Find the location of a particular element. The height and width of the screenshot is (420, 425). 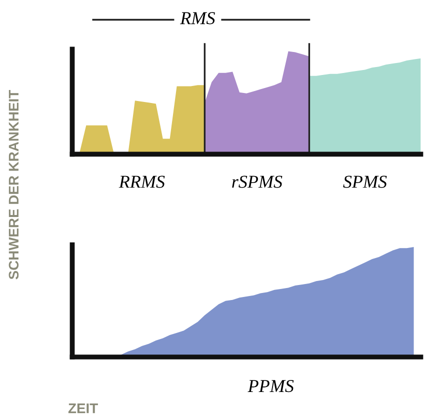

y-axis-title: SCHWERE DER KRANKHEIT is located at coordinates (13, 185).